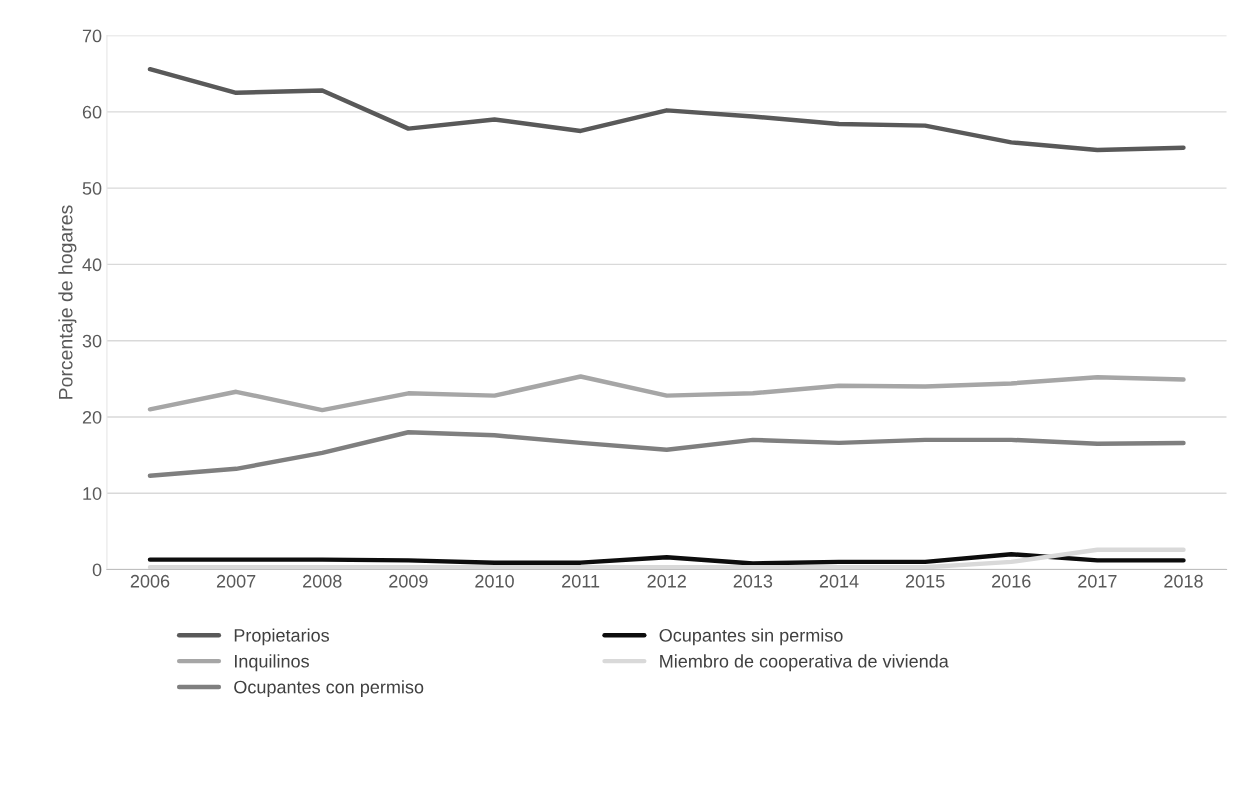 The width and height of the screenshot is (1258, 791). Describe the element at coordinates (1183, 581) in the screenshot. I see `x-tick-label: 2018` at that location.